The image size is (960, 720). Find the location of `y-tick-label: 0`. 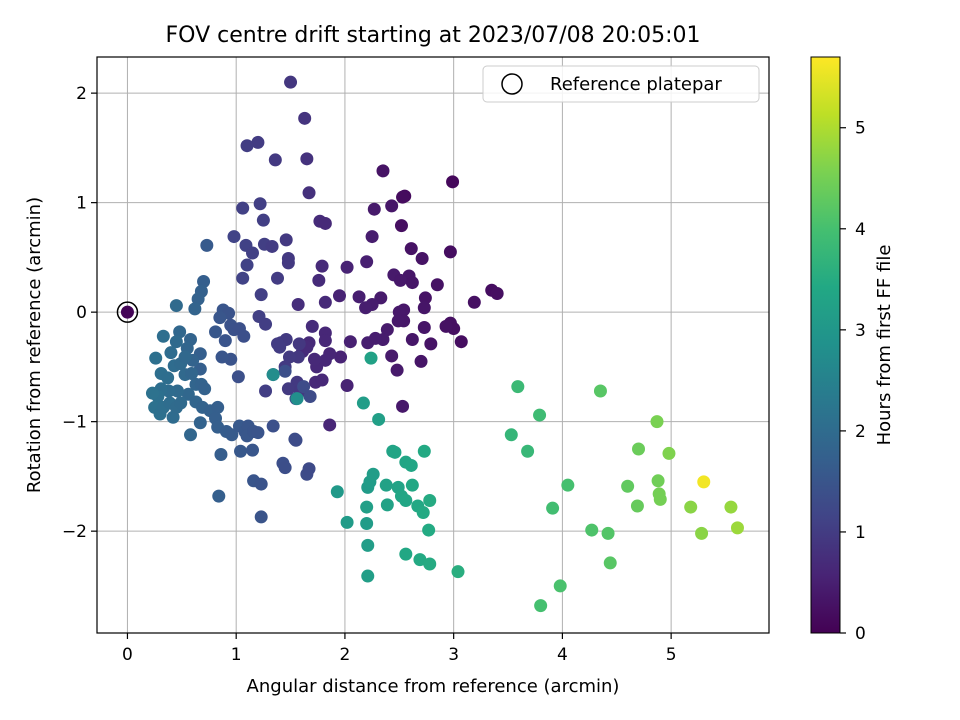

y-tick-label: 0 is located at coordinates (81, 313).